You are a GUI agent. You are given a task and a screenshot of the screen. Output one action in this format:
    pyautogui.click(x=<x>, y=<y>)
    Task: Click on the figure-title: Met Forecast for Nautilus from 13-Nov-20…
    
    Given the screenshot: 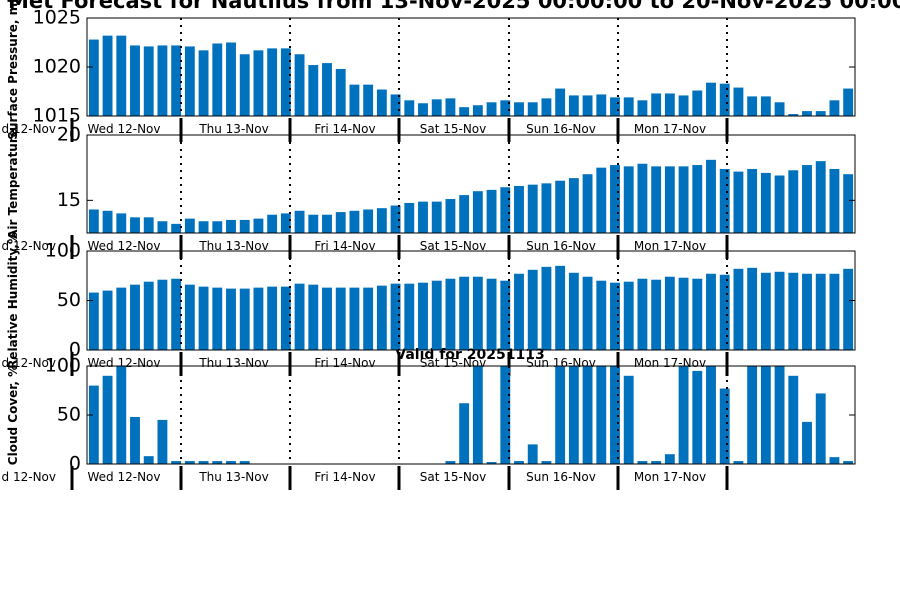 What is the action you would take?
    pyautogui.click(x=454, y=6)
    